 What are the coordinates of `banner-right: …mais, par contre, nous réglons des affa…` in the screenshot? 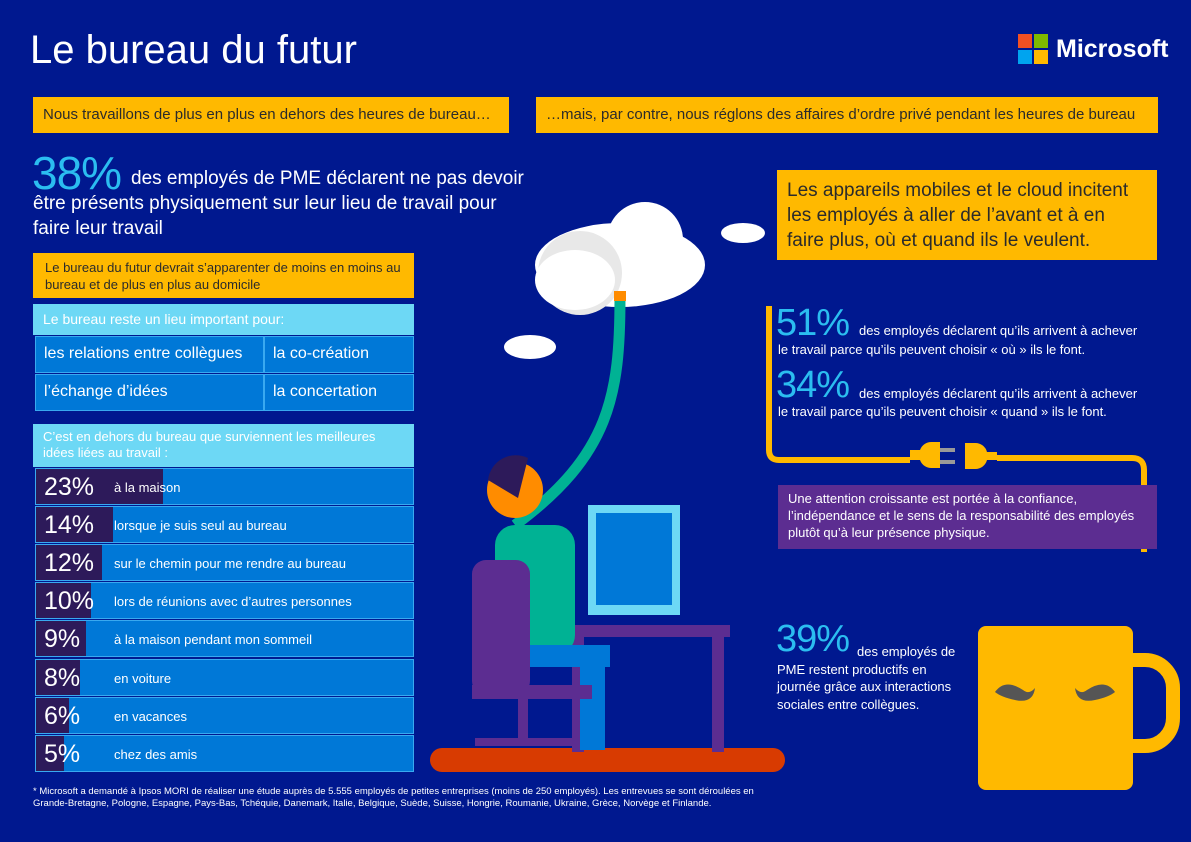 It's located at (847, 115).